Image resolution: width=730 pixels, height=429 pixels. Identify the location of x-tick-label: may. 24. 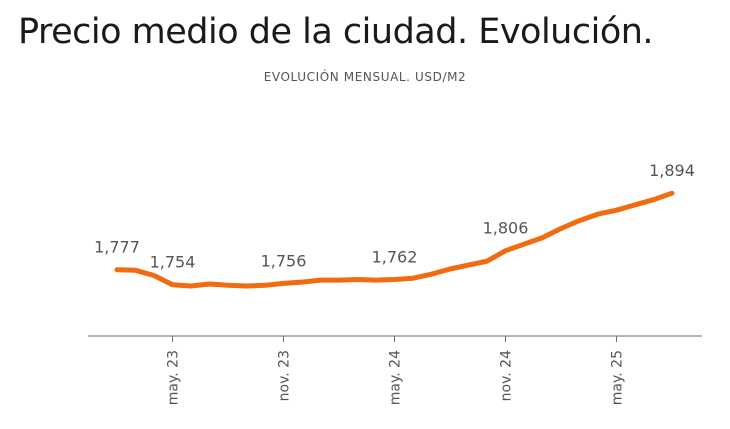
(396, 377).